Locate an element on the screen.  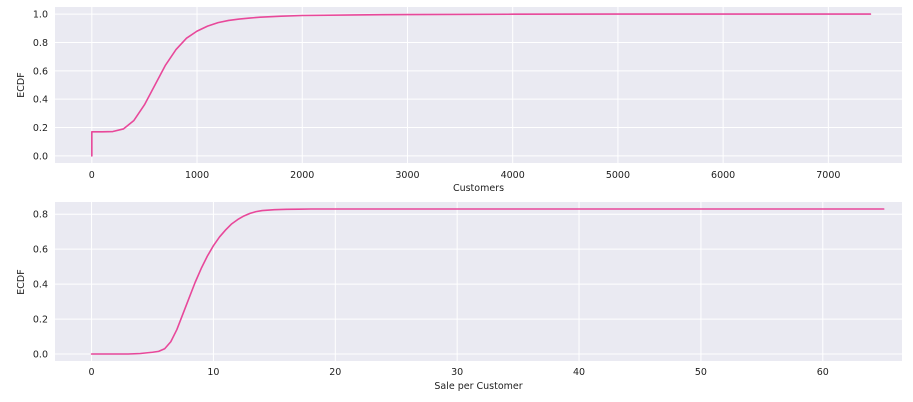
x-tick-label: 50 is located at coordinates (701, 372).